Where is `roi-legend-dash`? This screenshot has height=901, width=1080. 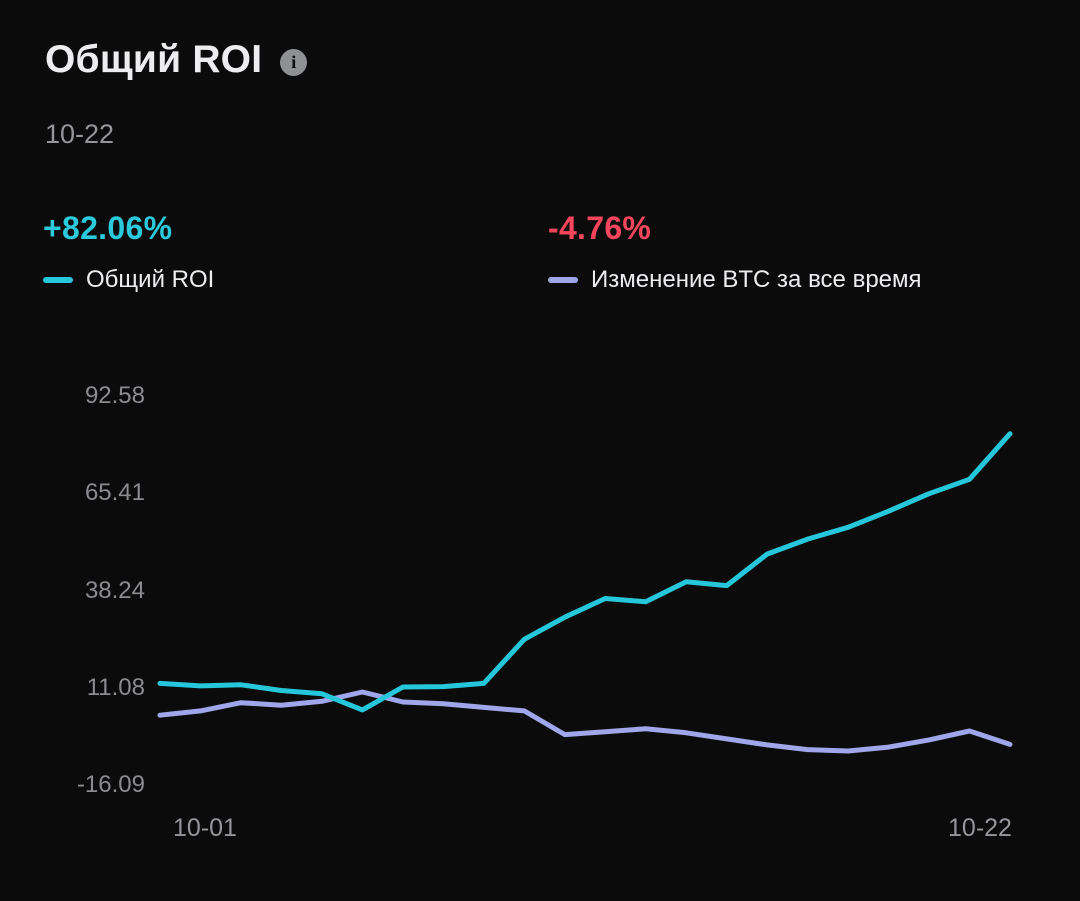 roi-legend-dash is located at coordinates (58, 280).